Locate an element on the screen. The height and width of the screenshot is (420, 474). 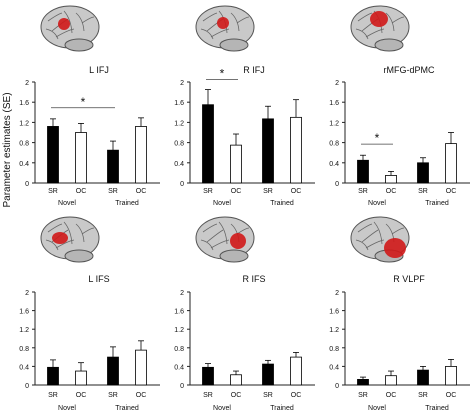
y-axis-label: Parameter estimates (SE) is located at coordinates (7, 149).